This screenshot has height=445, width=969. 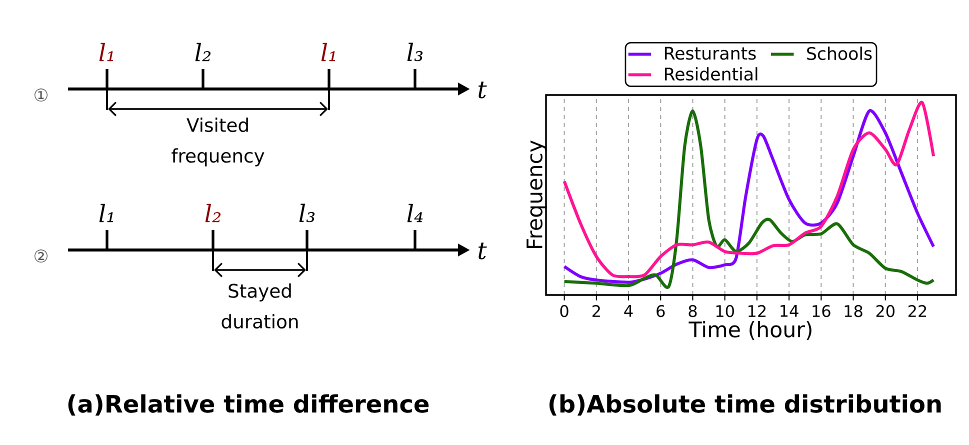 I want to click on text: ①, so click(x=41, y=95).